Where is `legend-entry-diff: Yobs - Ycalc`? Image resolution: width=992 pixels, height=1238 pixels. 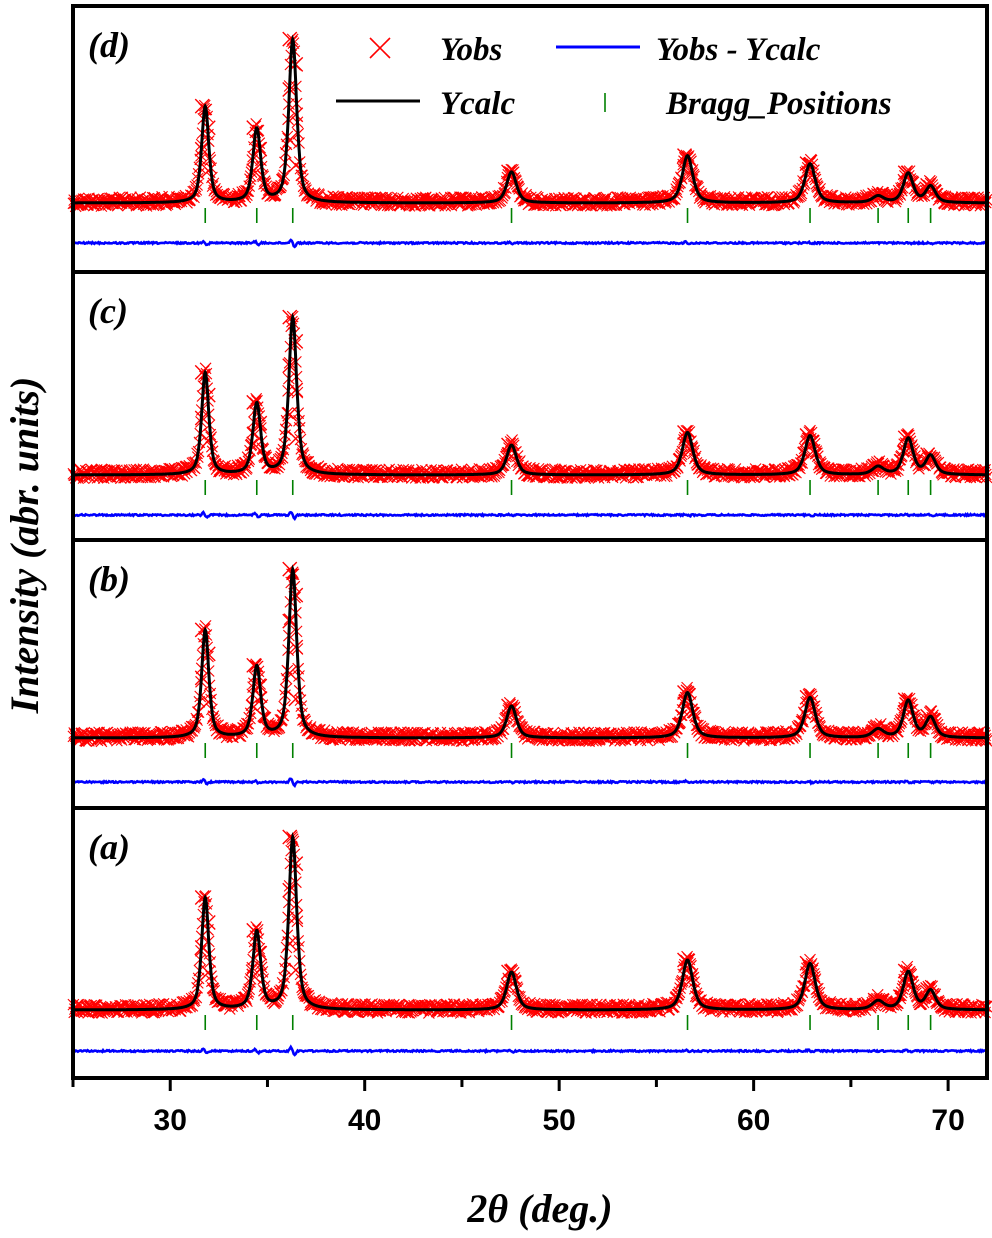 legend-entry-diff: Yobs - Ycalc is located at coordinates (688, 50).